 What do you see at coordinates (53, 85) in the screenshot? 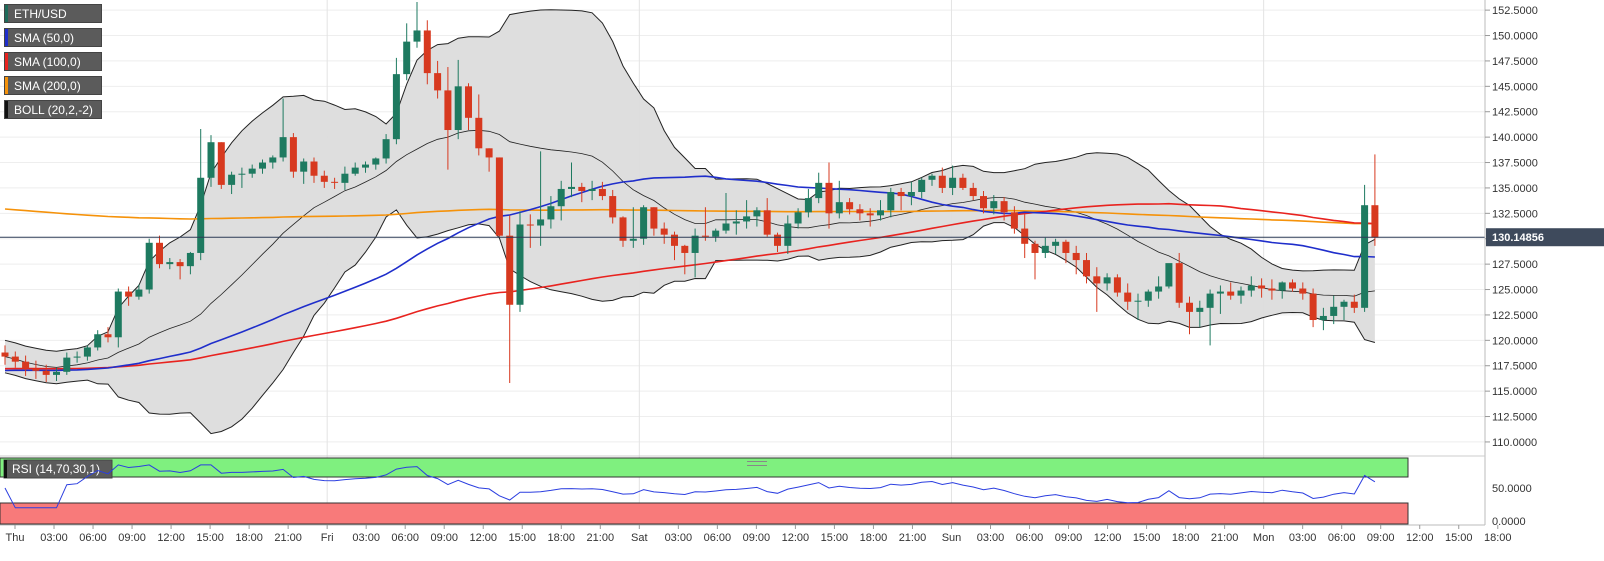
I see `legend-sma200: SMA (200,0)` at bounding box center [53, 85].